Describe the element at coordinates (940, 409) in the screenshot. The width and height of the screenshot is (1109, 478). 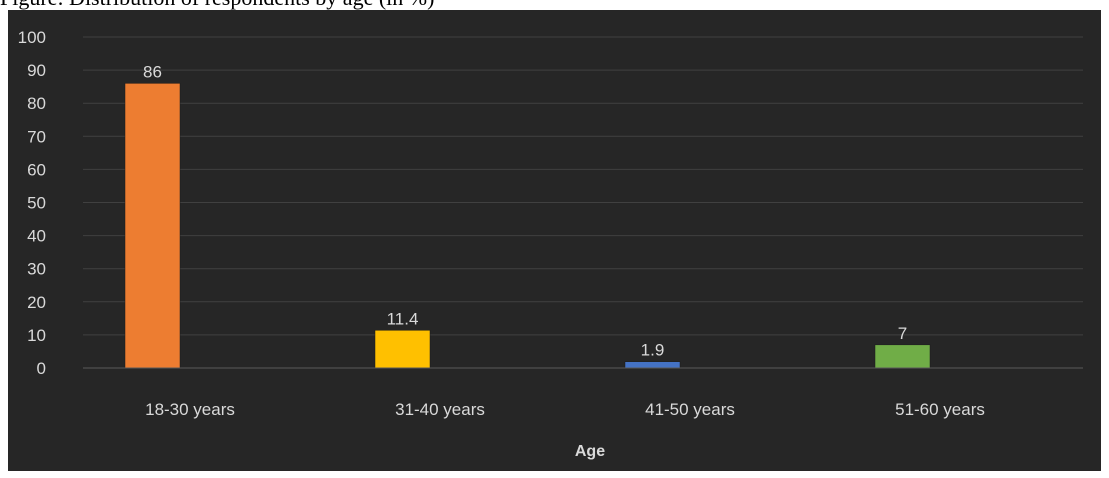
I see `x-tick-label: 51-60 years` at that location.